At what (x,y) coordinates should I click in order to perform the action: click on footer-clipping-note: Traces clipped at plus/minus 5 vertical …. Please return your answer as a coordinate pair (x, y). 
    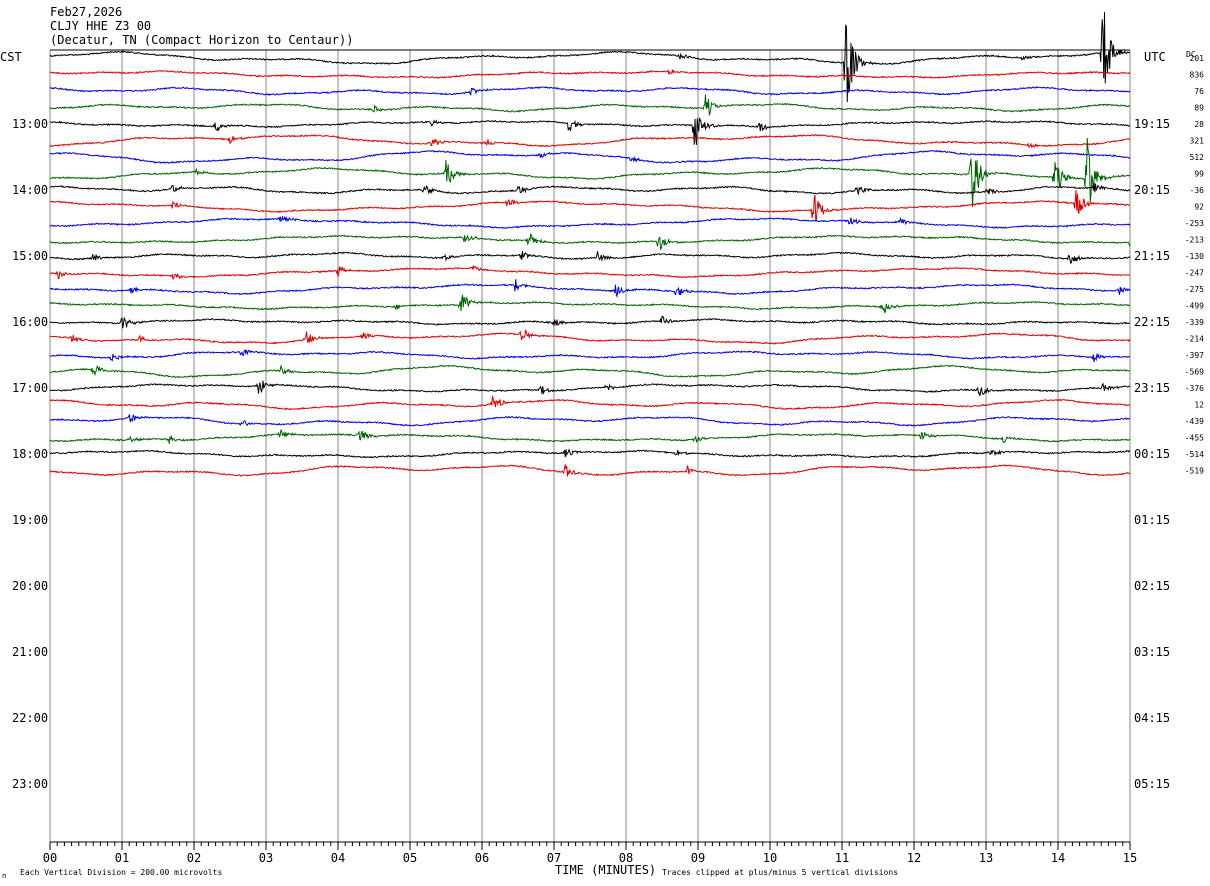
    Looking at the image, I should click on (780, 872).